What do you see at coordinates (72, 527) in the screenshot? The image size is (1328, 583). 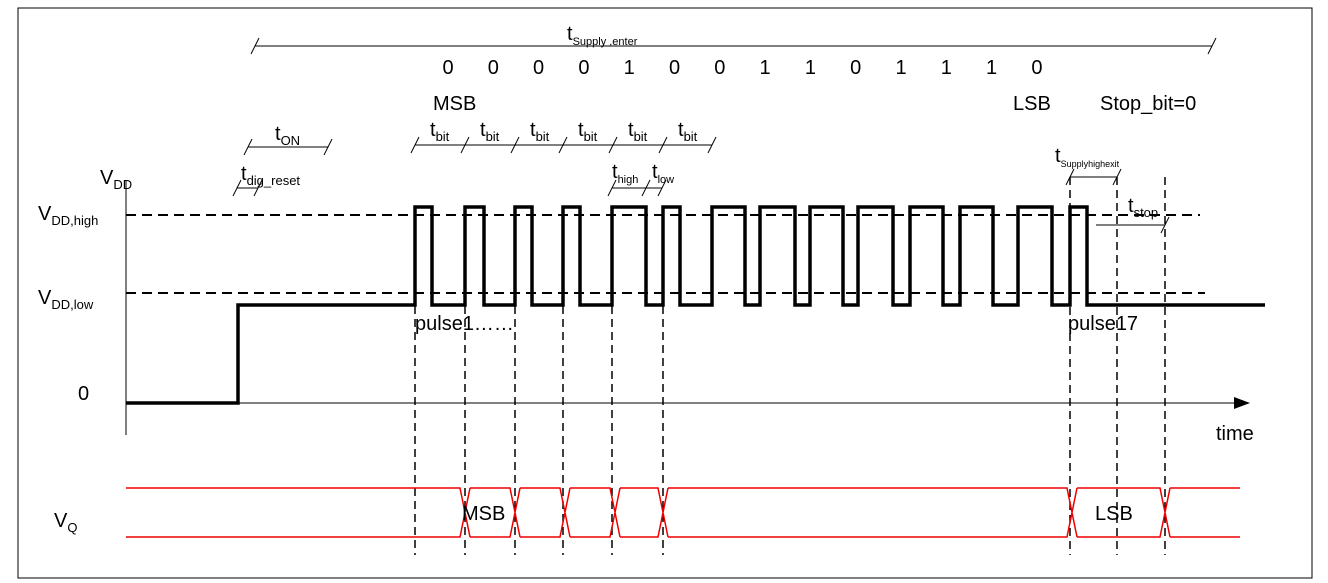 I see `v-q-sub: Q` at bounding box center [72, 527].